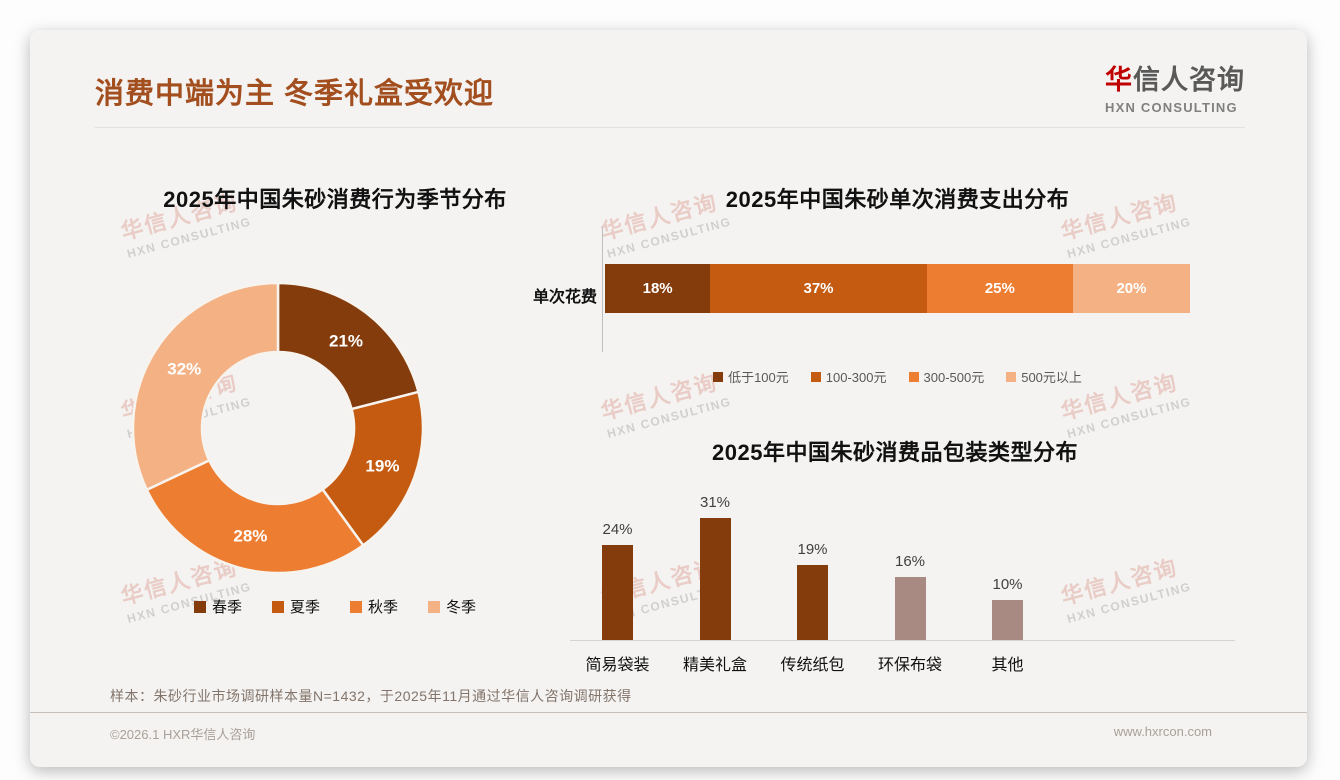 The height and width of the screenshot is (780, 1340). I want to click on donut-segment-春季, so click(348, 346).